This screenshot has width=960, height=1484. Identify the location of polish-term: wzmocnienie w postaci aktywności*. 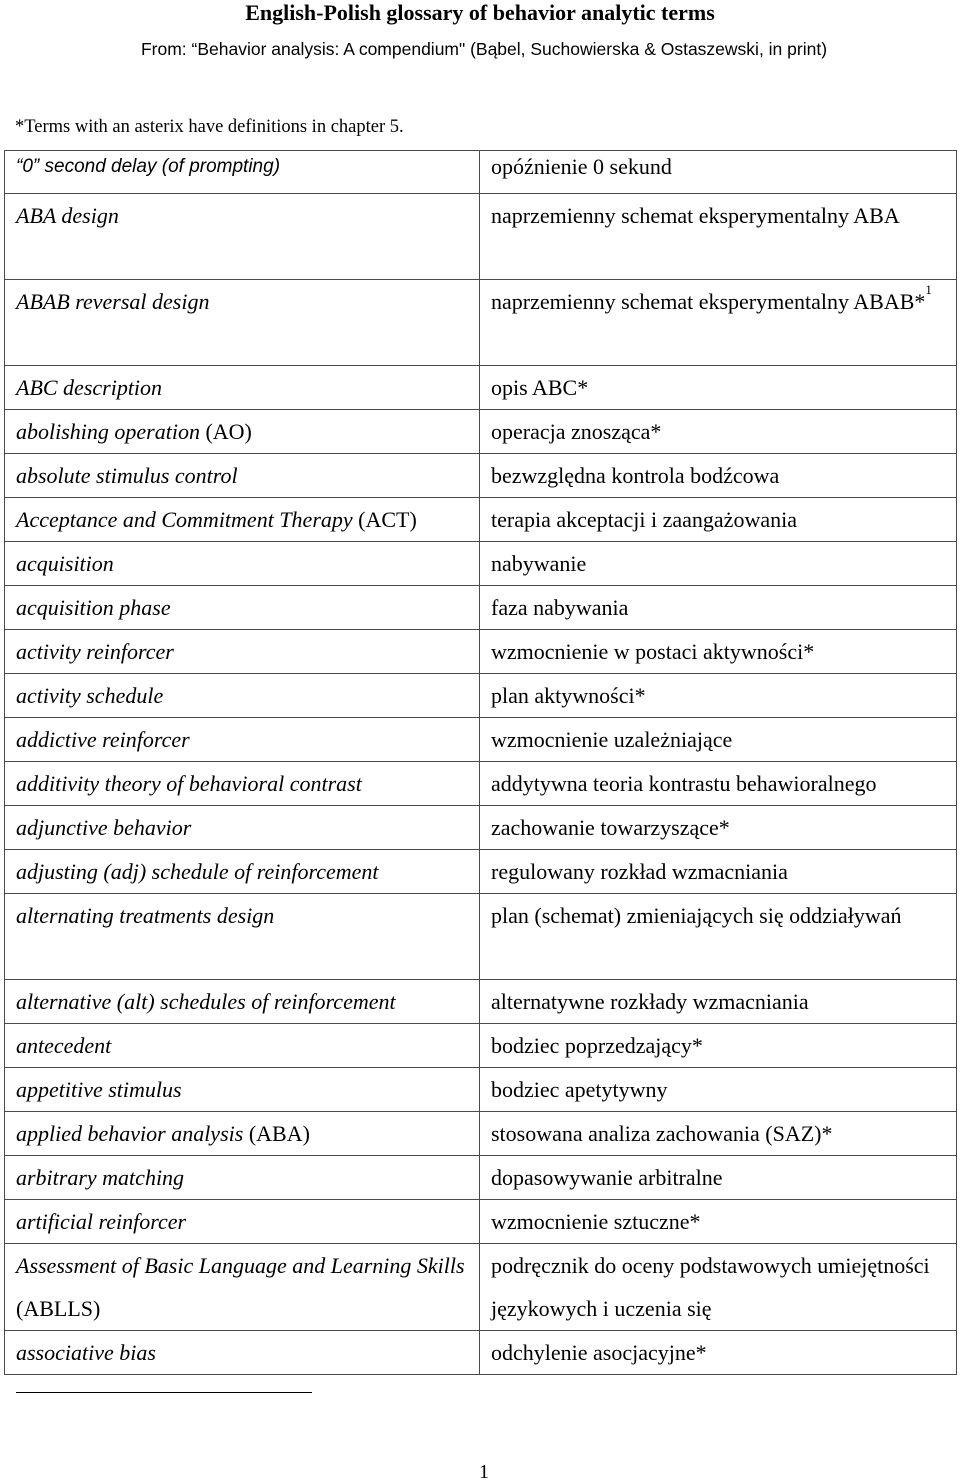
(653, 651).